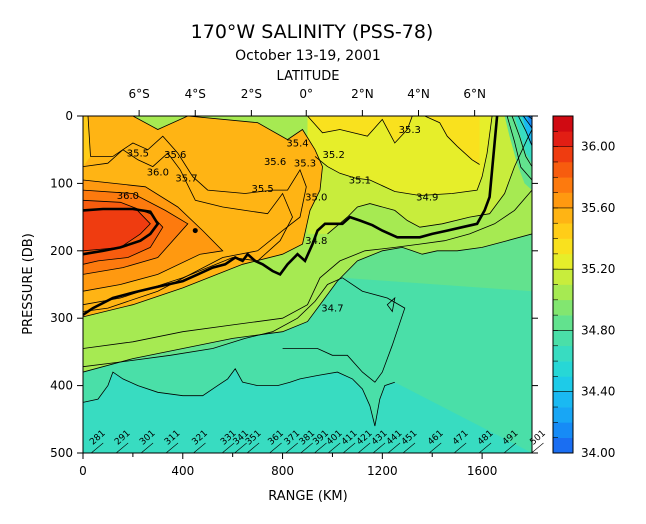  I want to click on contour-label: 36.0, so click(128, 196).